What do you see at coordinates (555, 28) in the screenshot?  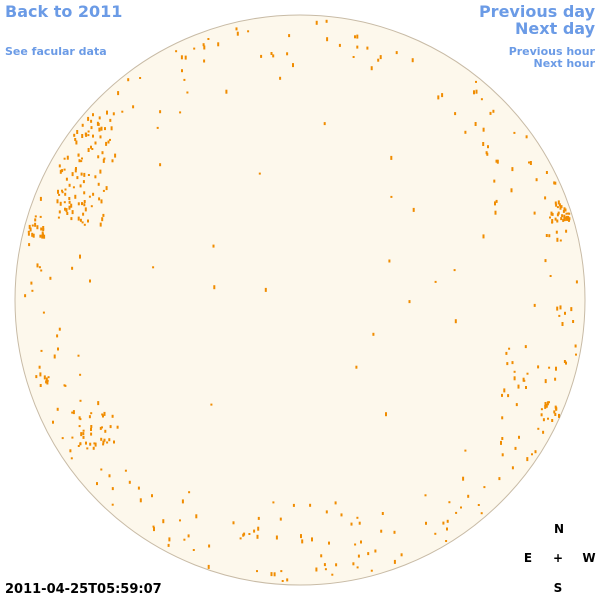 I see `next-day-link: Next day` at bounding box center [555, 28].